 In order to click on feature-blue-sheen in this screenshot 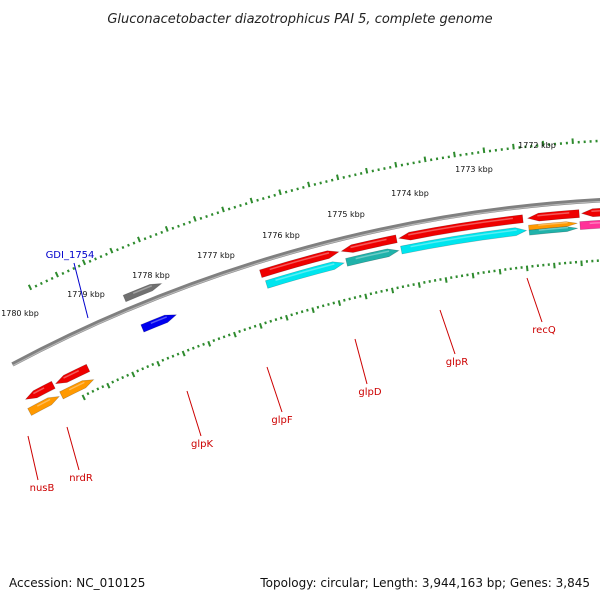, I will do `click(158, 320)`.